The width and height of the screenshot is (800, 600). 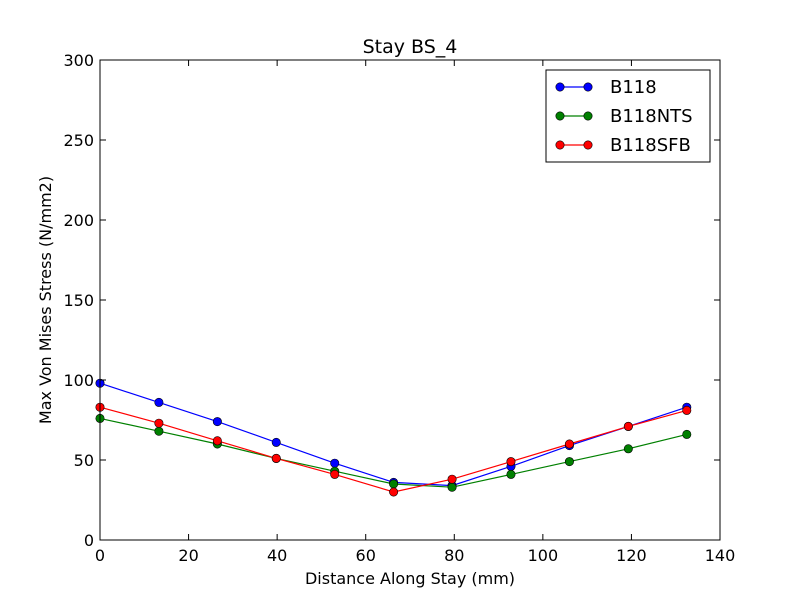 I want to click on y-tick-label: 150, so click(x=78, y=300).